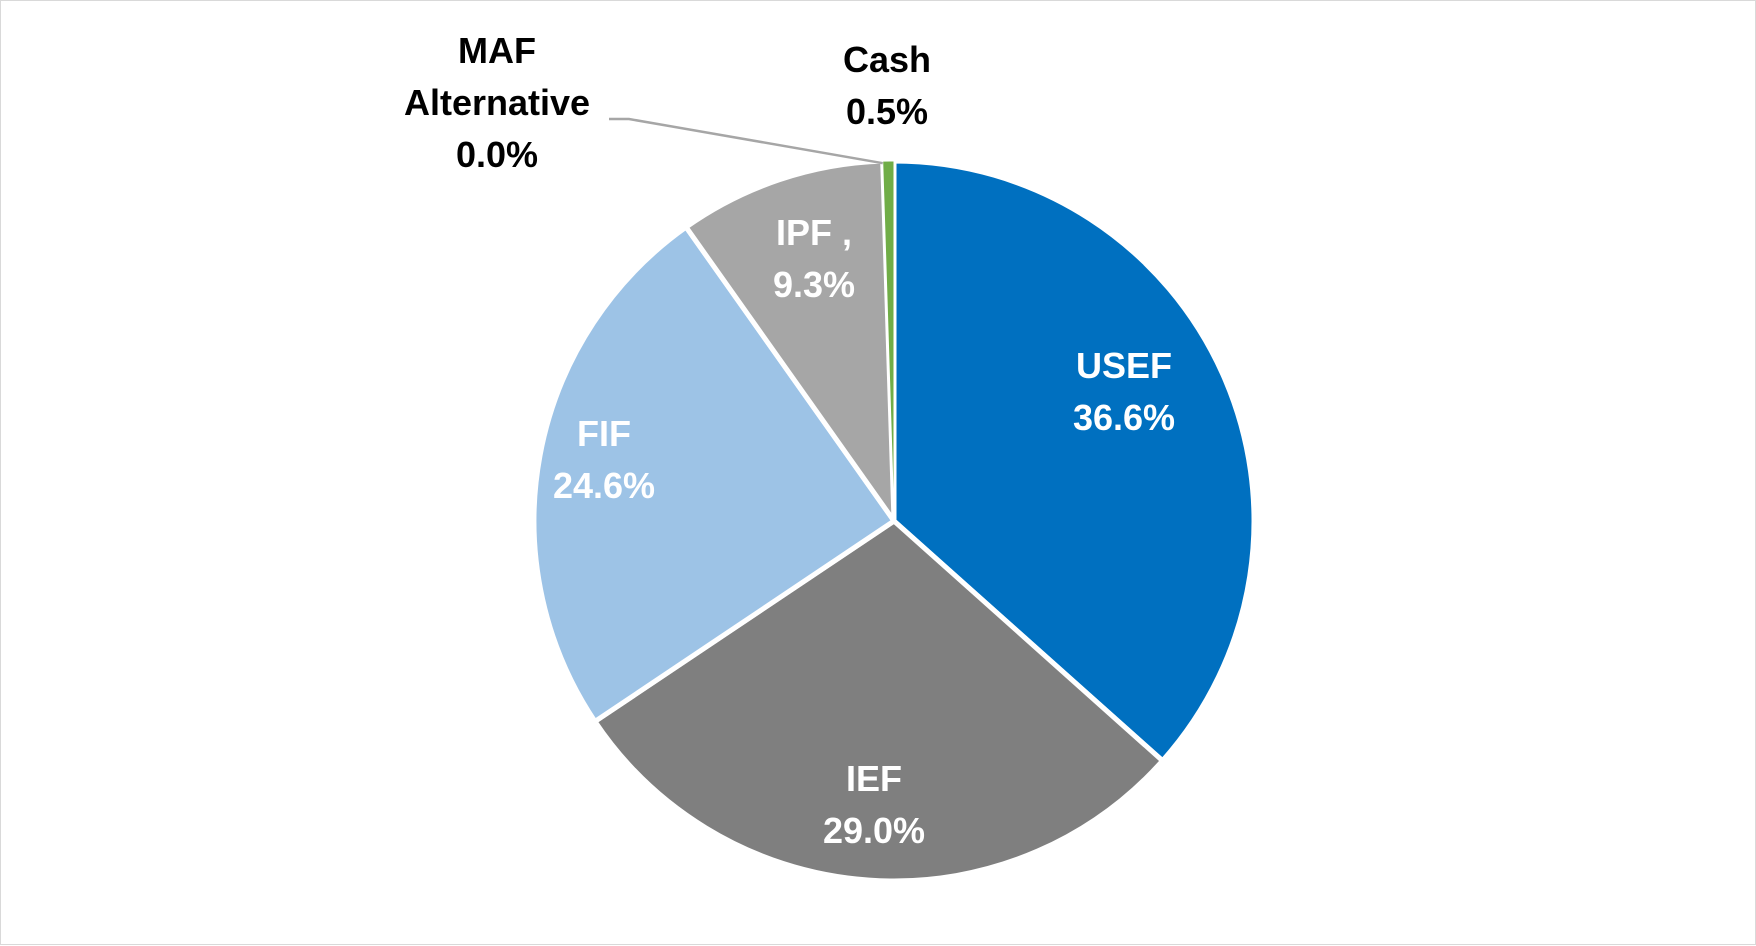 The image size is (1756, 946). What do you see at coordinates (604, 459) in the screenshot?
I see `data-label-fif: FIF 24.6%` at bounding box center [604, 459].